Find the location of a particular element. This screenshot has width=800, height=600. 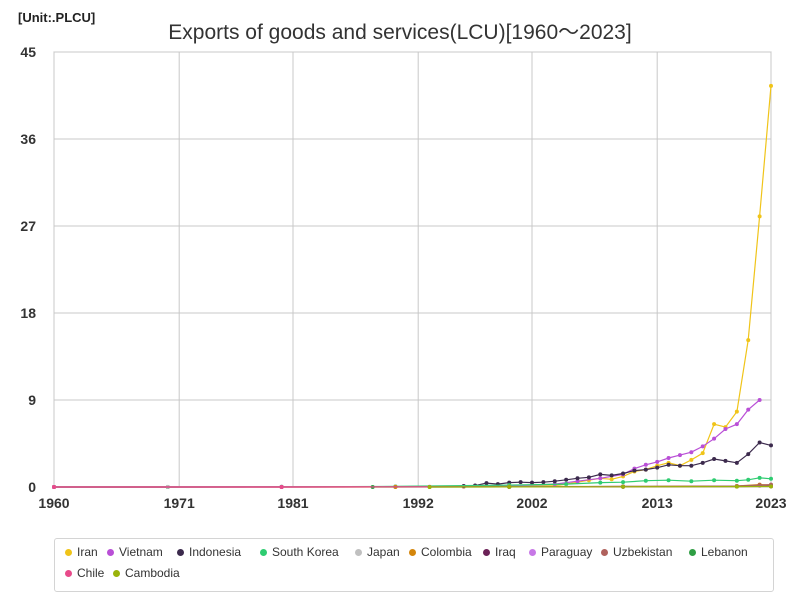

legend-label: Paraguay is located at coordinates (567, 552).